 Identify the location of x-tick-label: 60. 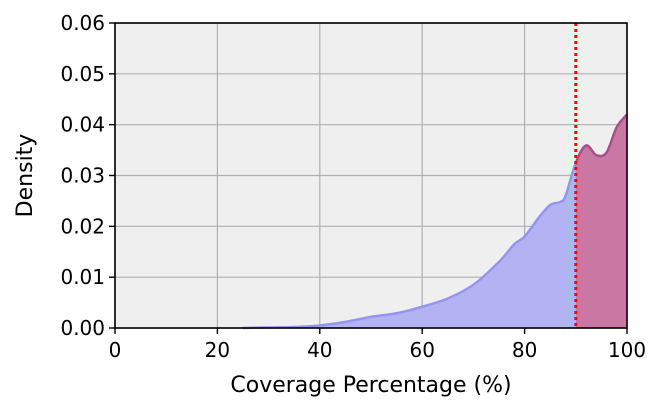
(421, 350).